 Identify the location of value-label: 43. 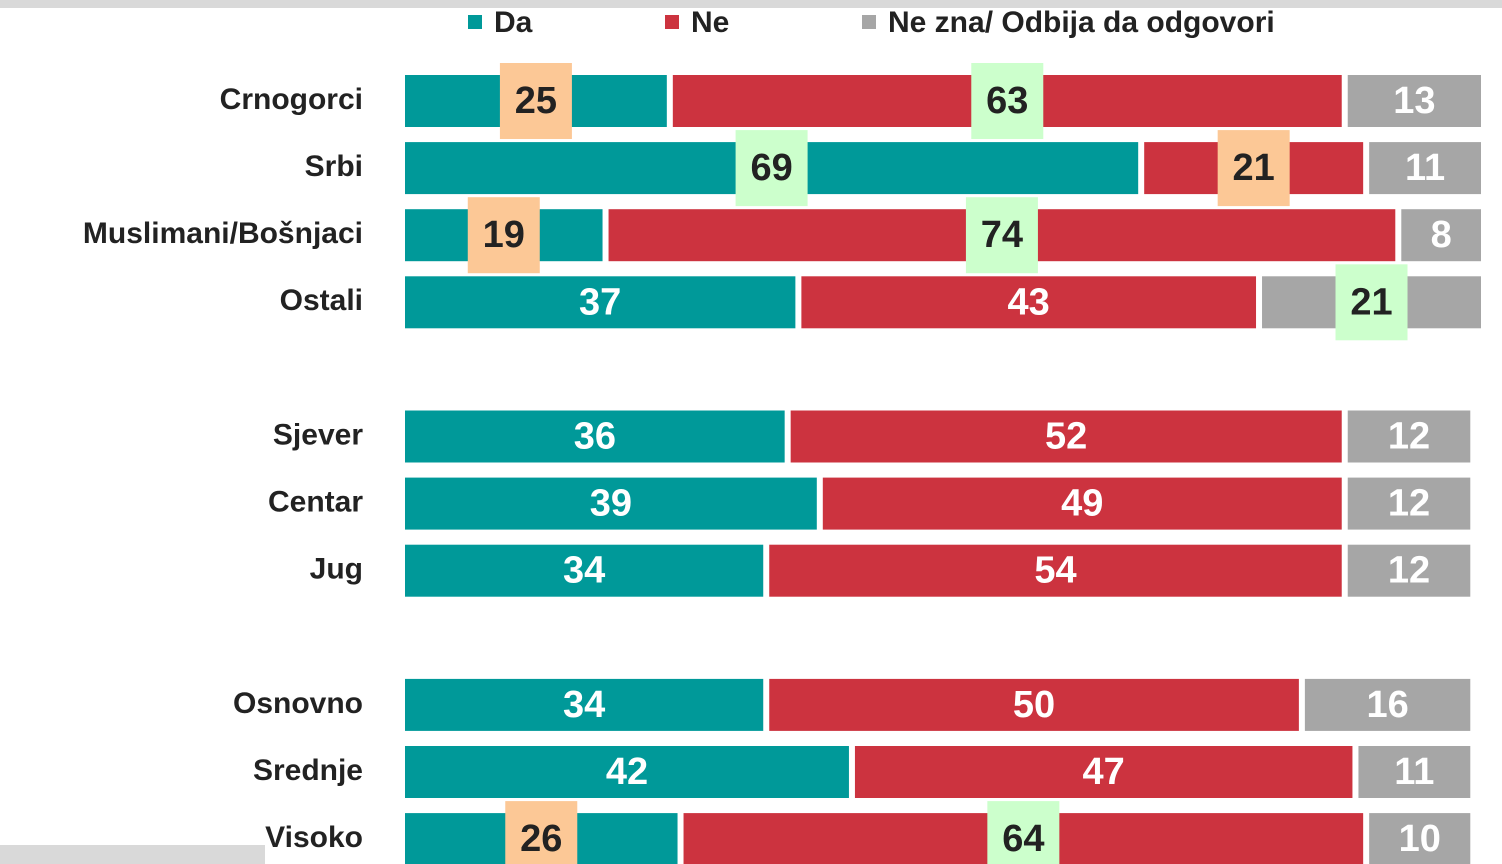
(1029, 302).